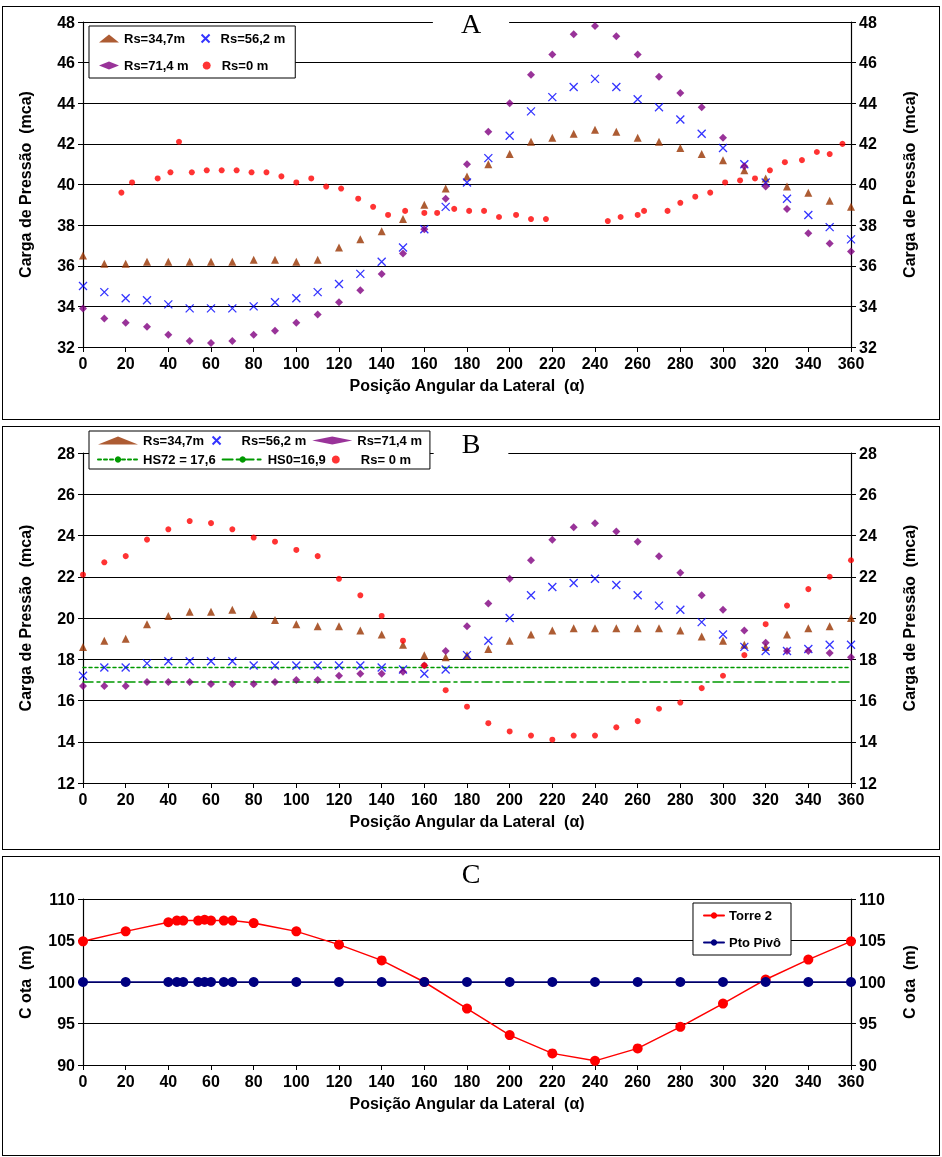  I want to click on y2-tick-label: 38, so click(868, 225).